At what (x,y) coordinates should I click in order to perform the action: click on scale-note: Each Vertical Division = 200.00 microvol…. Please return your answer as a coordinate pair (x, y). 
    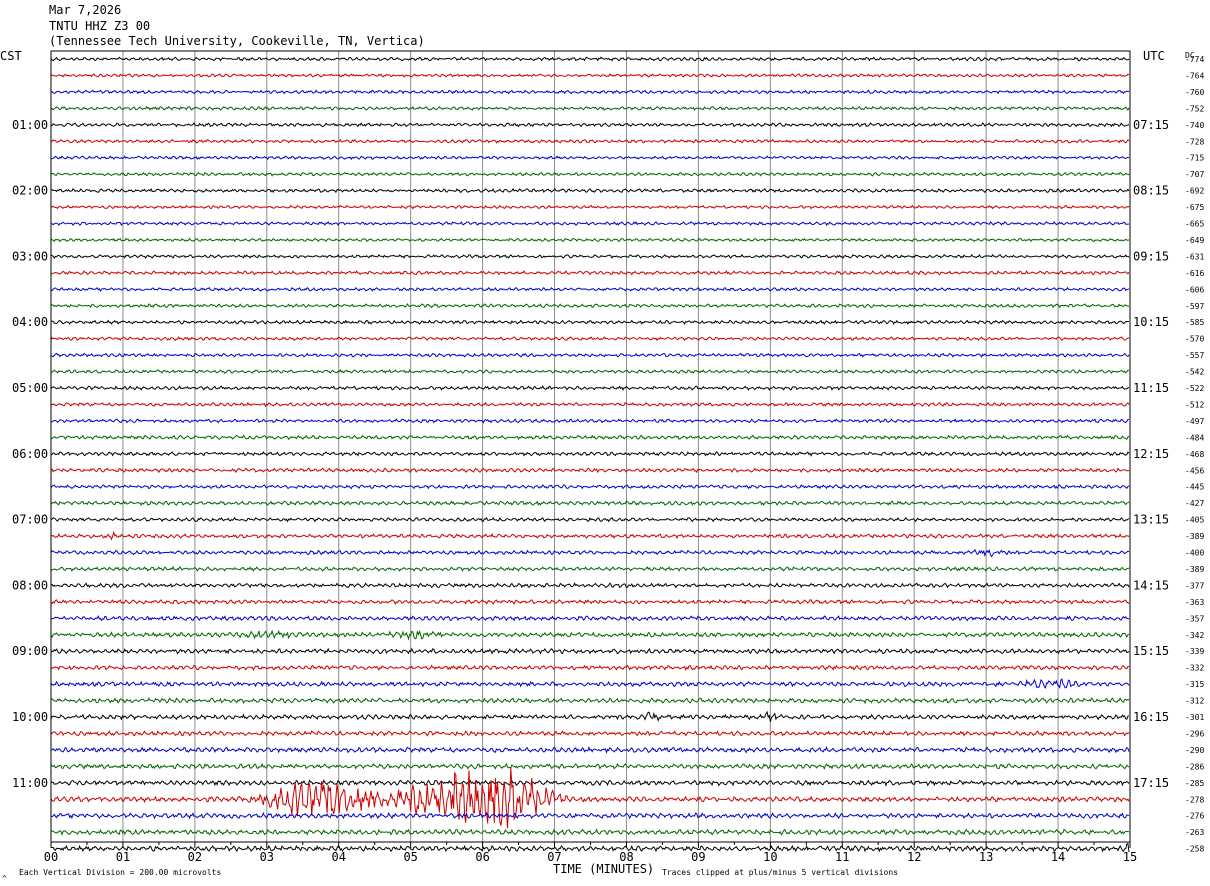
    Looking at the image, I should click on (120, 872).